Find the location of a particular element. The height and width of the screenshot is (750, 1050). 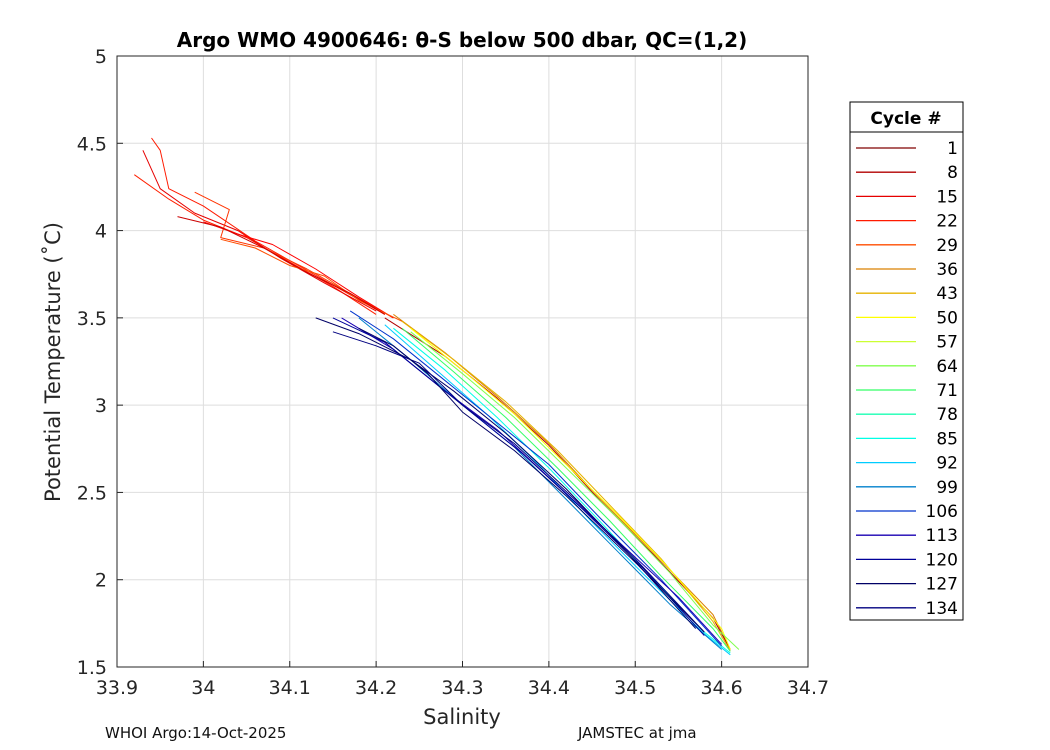

x-axis-label: Salinity is located at coordinates (462, 717).